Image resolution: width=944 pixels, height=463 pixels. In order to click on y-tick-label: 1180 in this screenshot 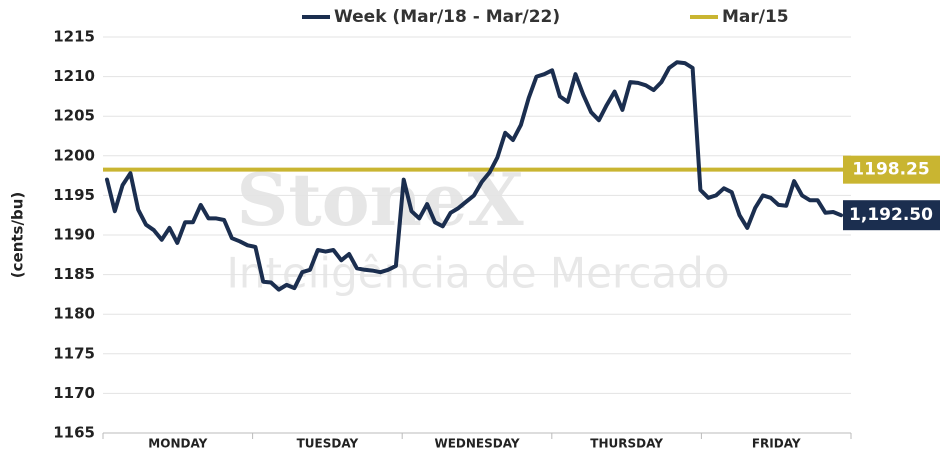, I will do `click(74, 314)`.